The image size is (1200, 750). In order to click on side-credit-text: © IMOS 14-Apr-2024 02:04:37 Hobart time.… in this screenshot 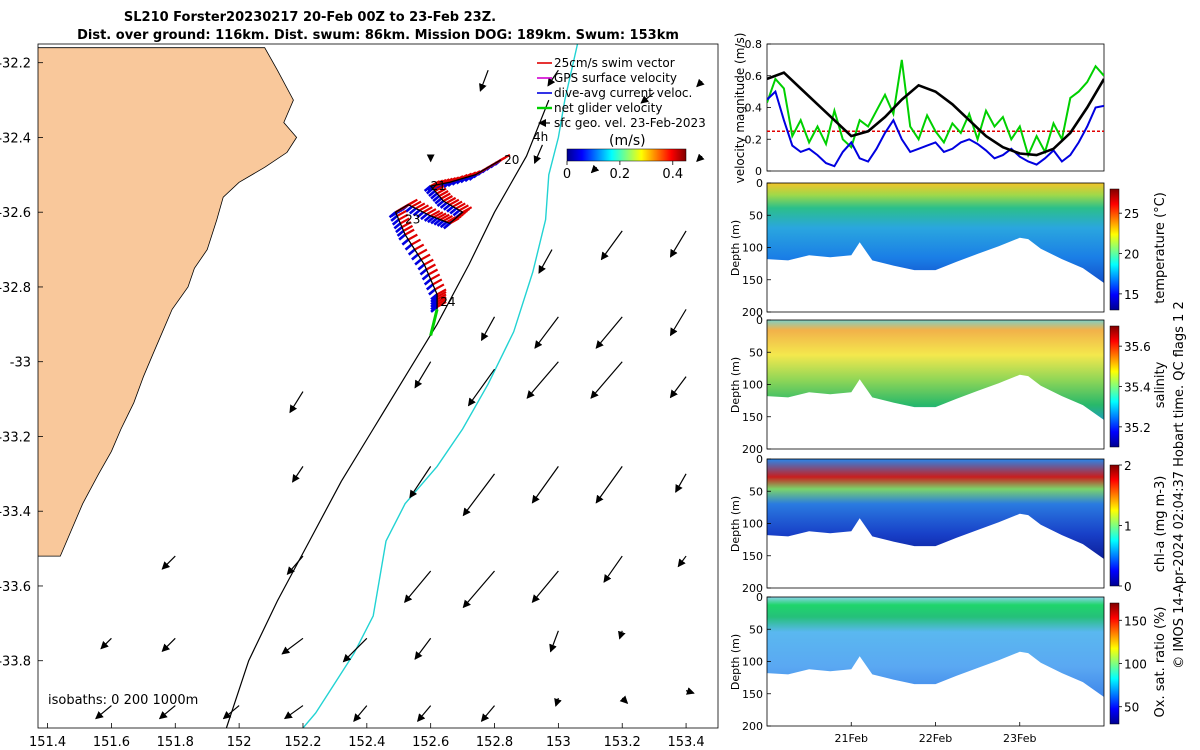, I will do `click(1179, 484)`.